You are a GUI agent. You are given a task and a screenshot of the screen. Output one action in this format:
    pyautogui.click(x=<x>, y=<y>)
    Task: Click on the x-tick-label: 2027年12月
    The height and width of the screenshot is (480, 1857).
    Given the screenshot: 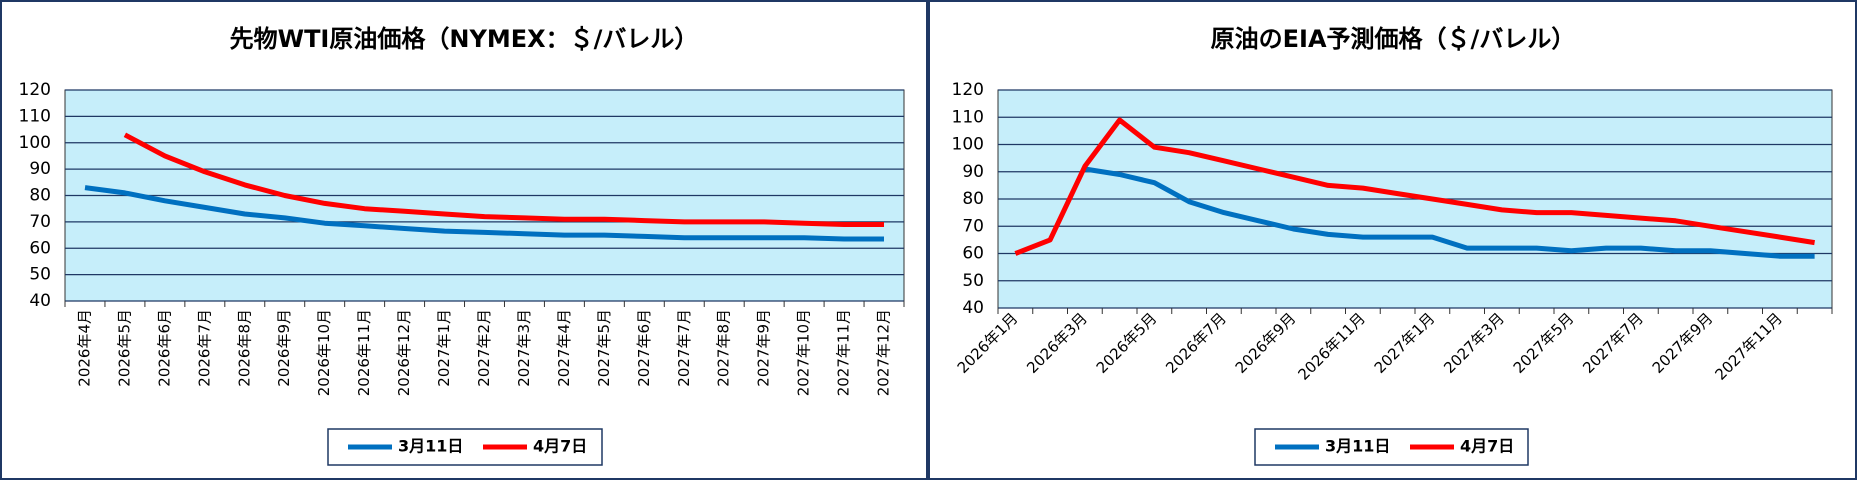 What is the action you would take?
    pyautogui.click(x=884, y=352)
    